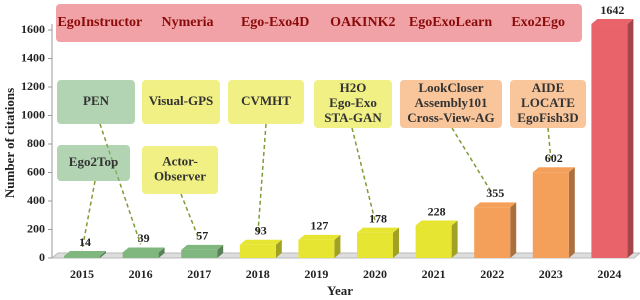 This screenshot has height=300, width=640. What do you see at coordinates (547, 117) in the screenshot?
I see `annotation-text: EgoFish3D` at bounding box center [547, 117].